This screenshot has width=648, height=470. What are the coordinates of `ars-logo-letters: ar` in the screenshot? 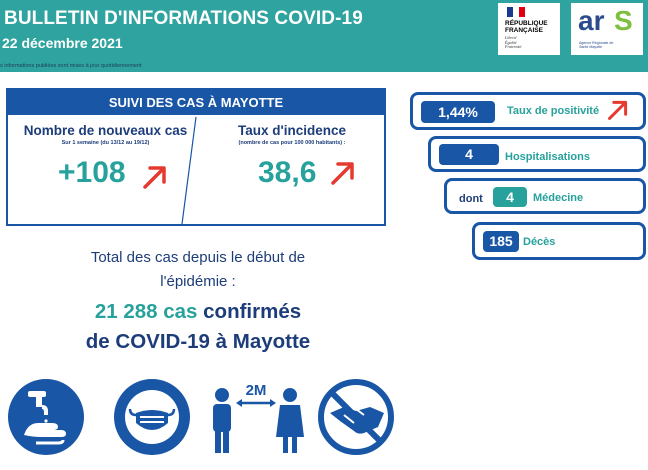 It's located at (591, 20).